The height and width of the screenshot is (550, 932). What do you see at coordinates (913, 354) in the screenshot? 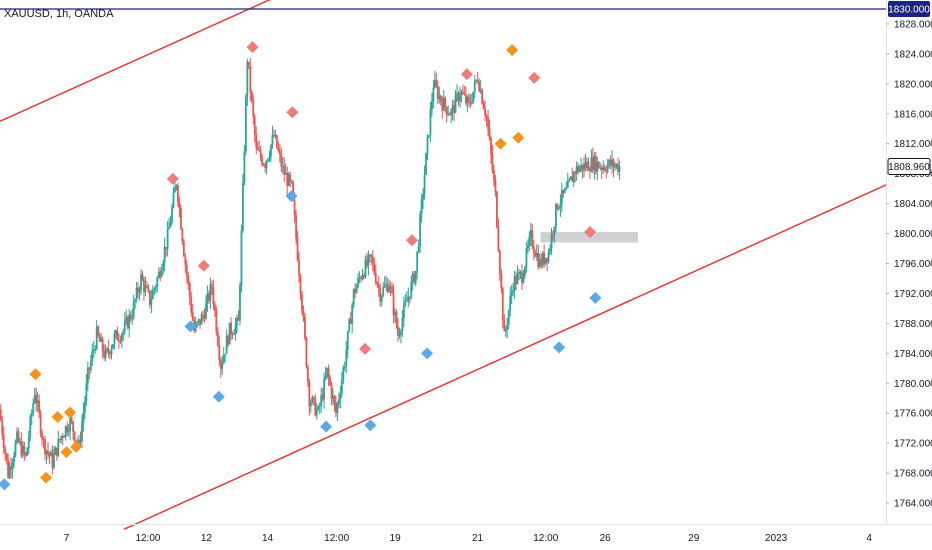
I see `price-tick-label: 1784.000` at bounding box center [913, 354].